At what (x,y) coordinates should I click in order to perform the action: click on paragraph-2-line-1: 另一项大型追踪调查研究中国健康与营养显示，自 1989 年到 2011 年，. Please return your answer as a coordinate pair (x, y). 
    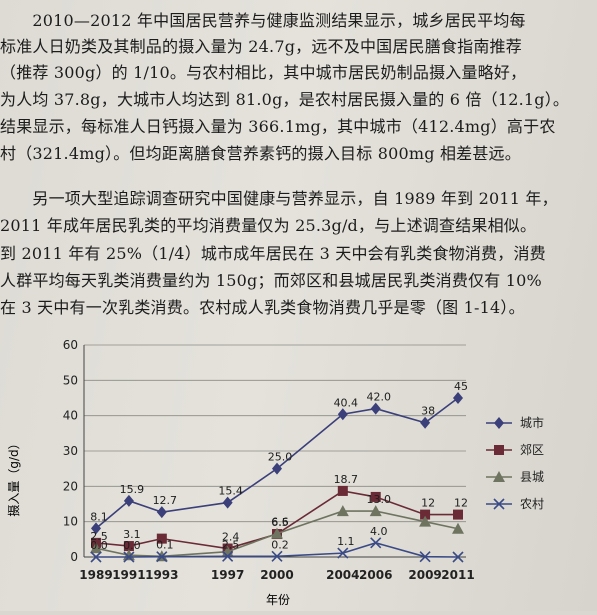
    Looking at the image, I should click on (279, 198).